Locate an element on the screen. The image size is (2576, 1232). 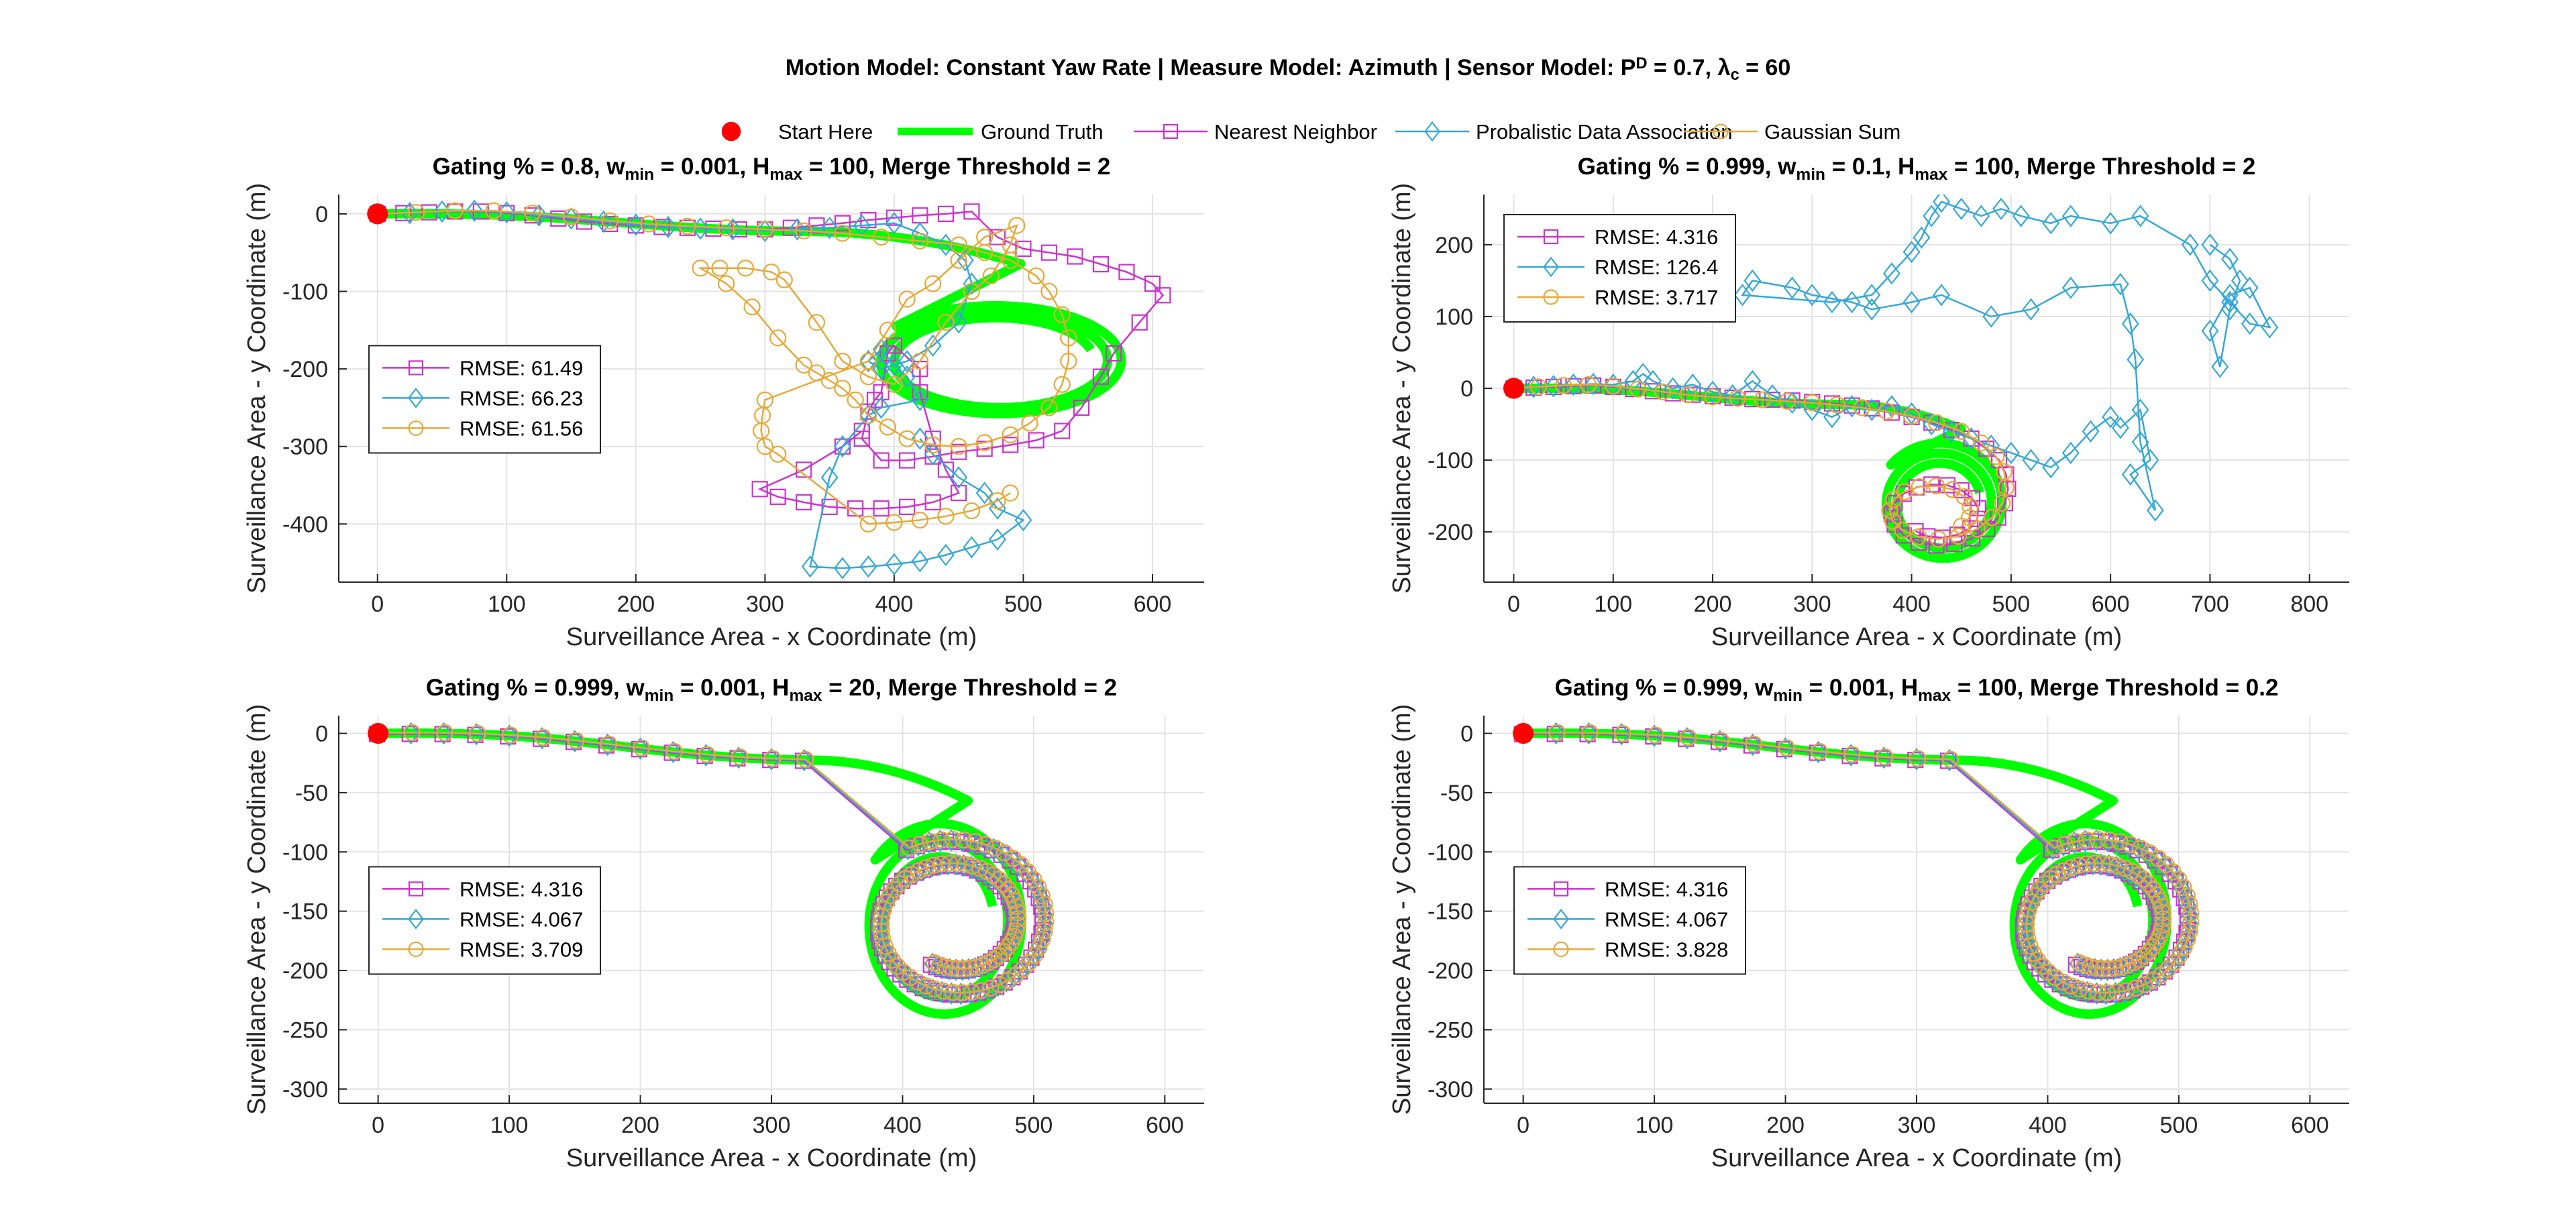
x-tick-label: 100 is located at coordinates (1613, 604).